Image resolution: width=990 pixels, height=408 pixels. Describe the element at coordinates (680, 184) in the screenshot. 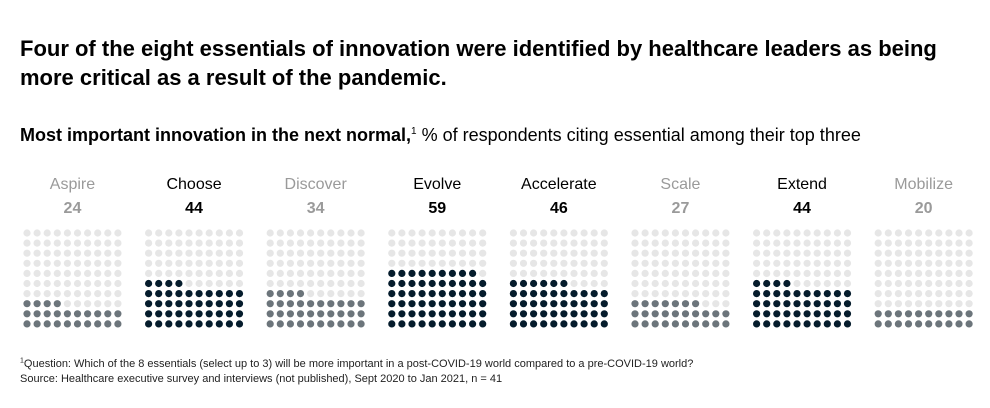

I see `category-label: Scale` at that location.